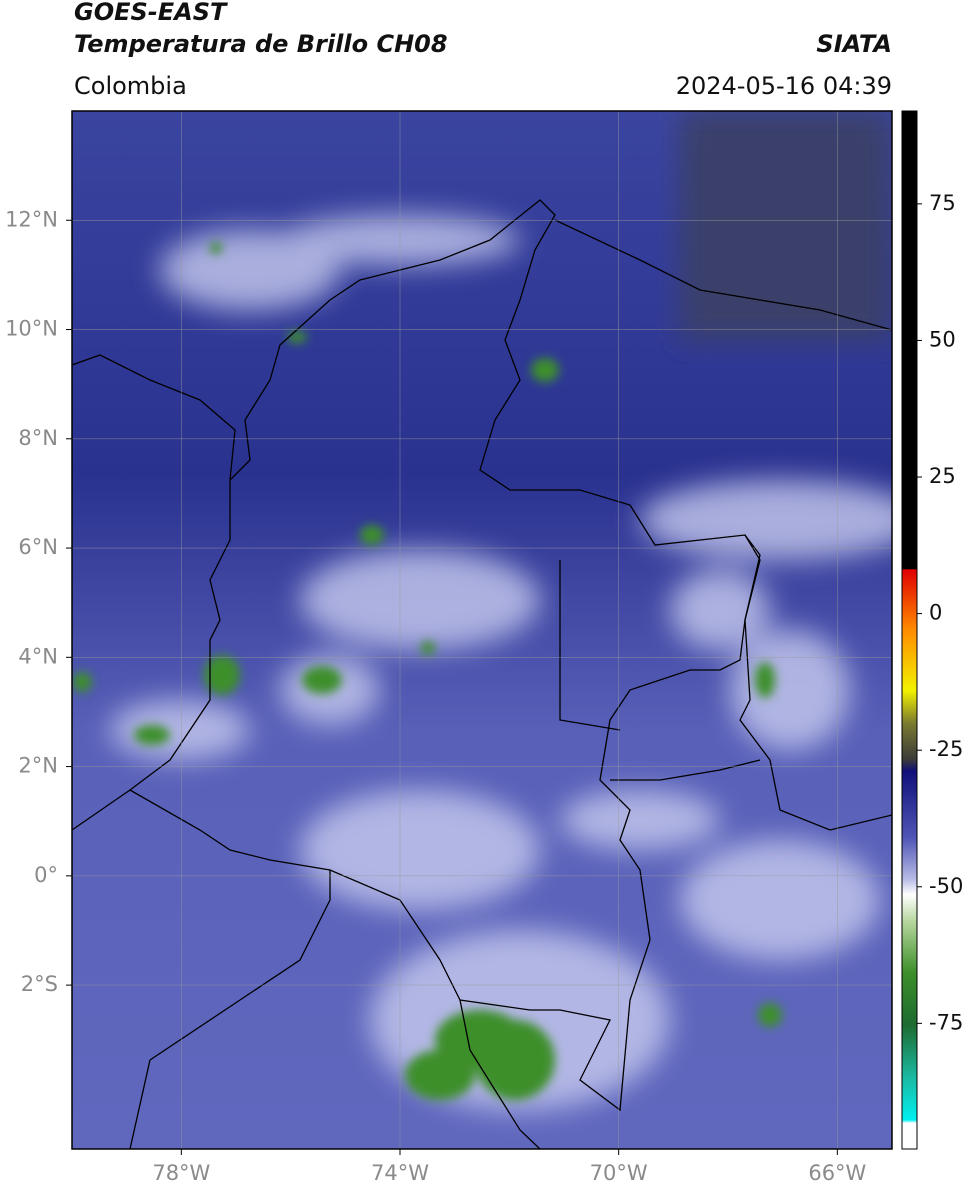 The width and height of the screenshot is (966, 1194). Describe the element at coordinates (942, 203) in the screenshot. I see `colorbar-tick-label: 75` at that location.